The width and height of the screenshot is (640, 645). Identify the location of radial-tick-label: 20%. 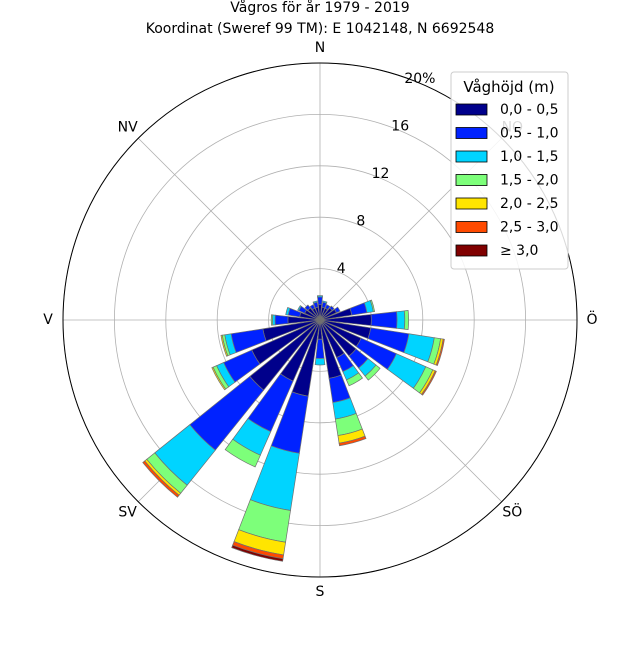
(419, 79).